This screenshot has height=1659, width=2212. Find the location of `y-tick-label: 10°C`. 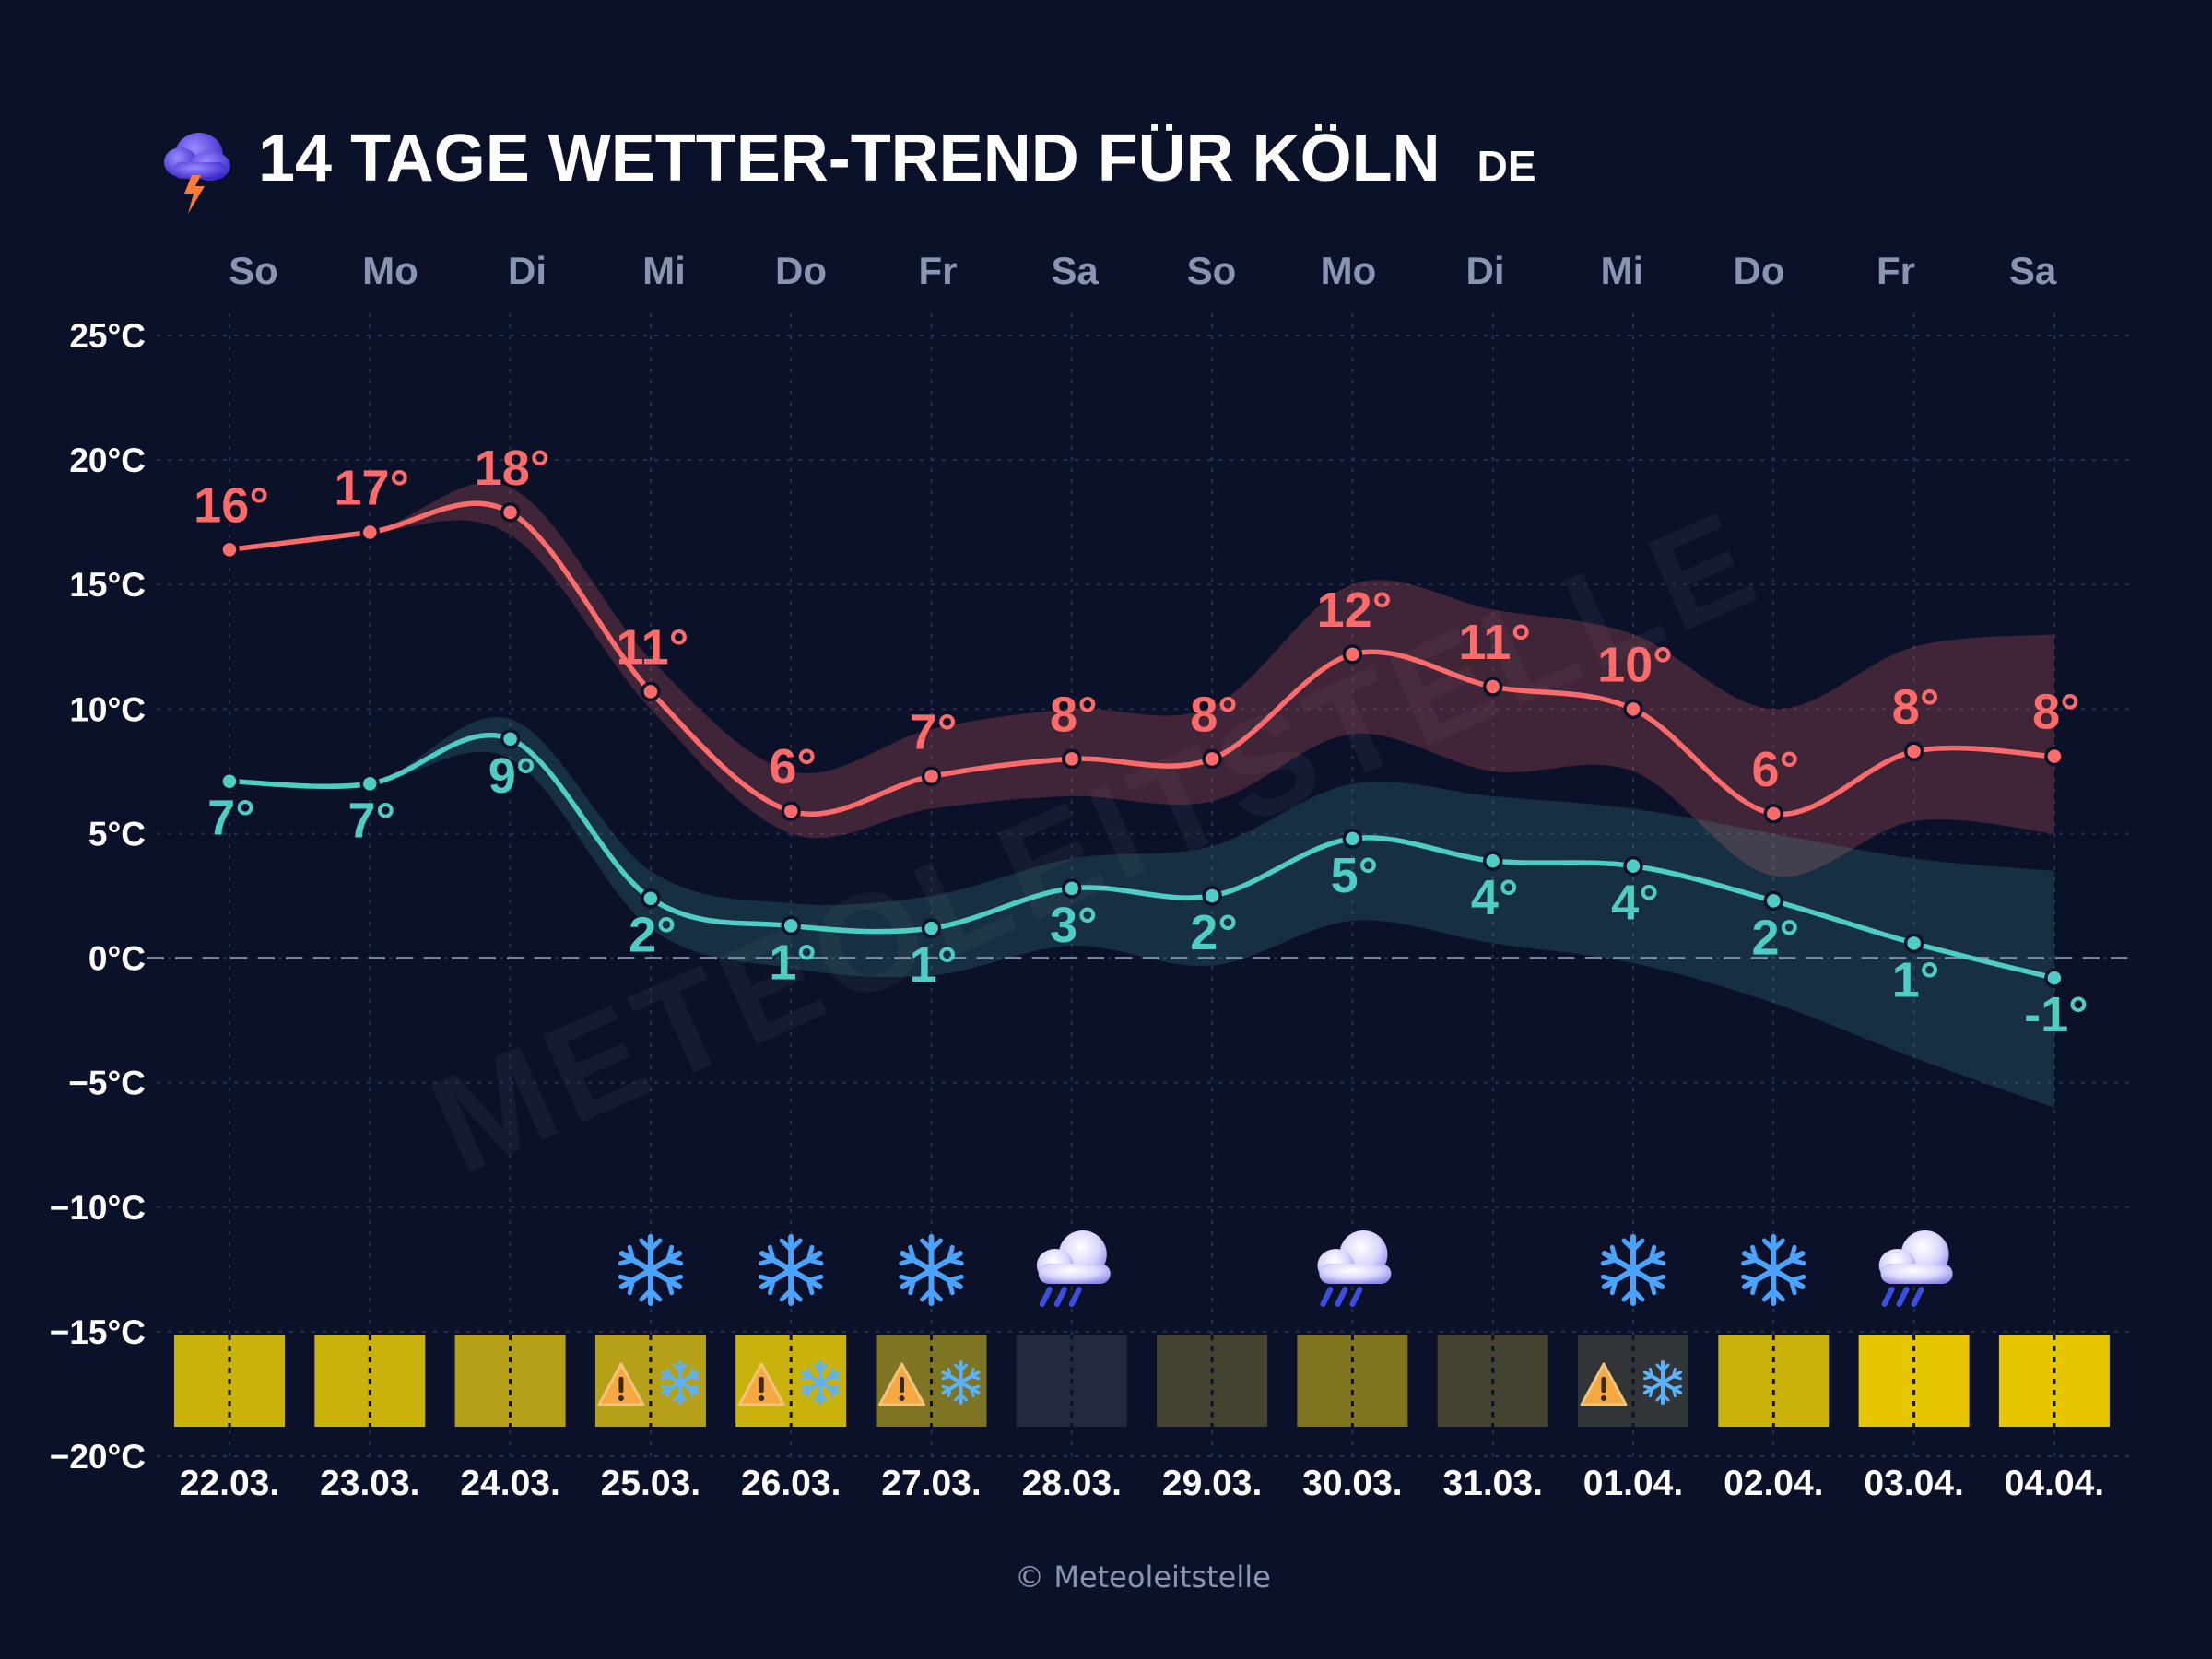

y-tick-label: 10°C is located at coordinates (107, 709).